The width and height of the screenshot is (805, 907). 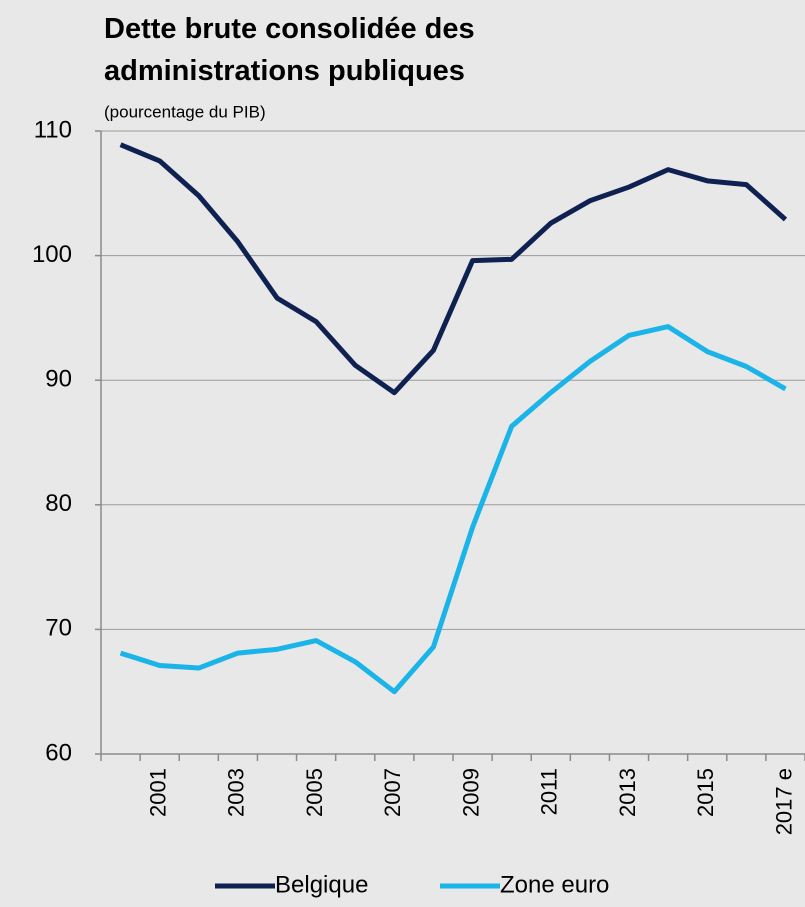 I want to click on x-tick-label: 2003, so click(x=236, y=792).